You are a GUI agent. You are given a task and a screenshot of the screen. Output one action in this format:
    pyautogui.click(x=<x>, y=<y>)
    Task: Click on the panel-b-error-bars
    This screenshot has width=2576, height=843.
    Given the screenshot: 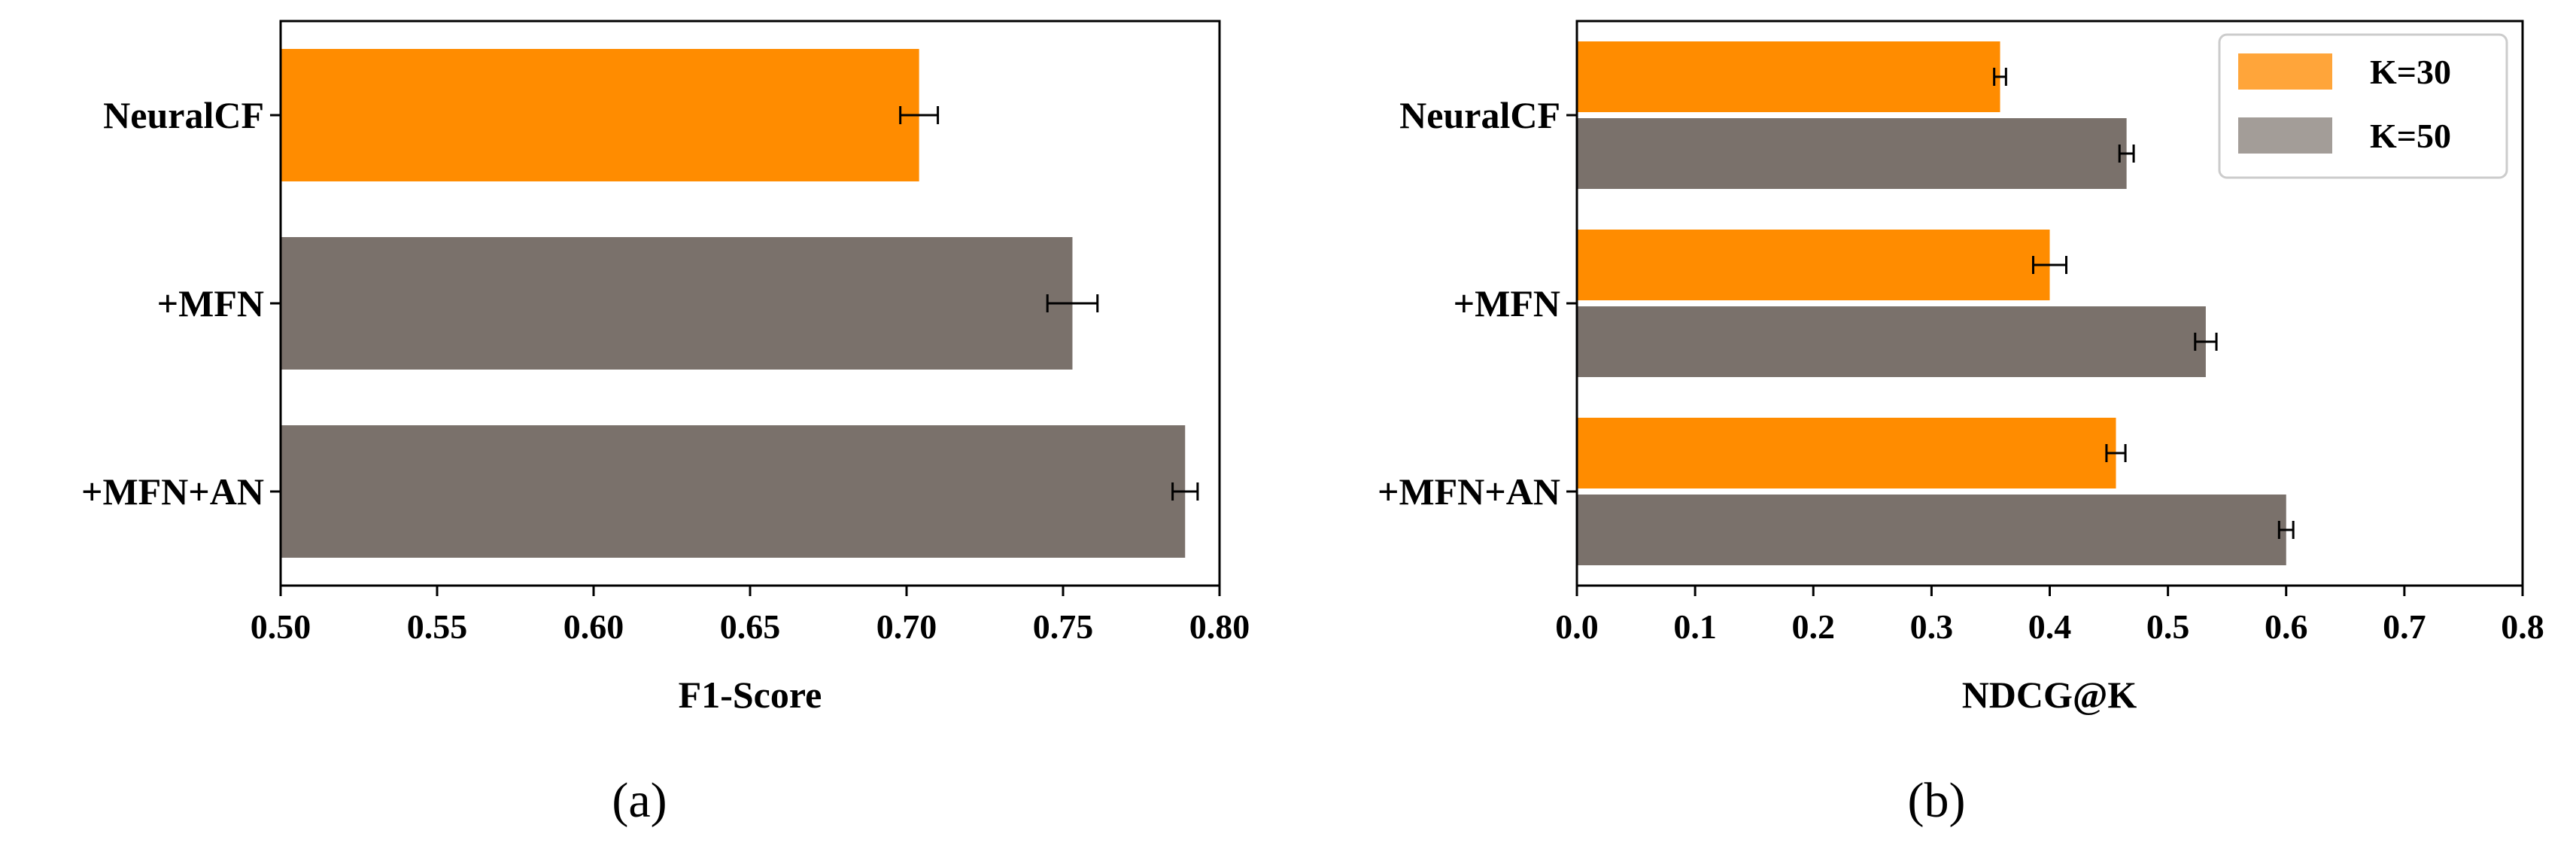 What is the action you would take?
    pyautogui.click(x=2144, y=303)
    